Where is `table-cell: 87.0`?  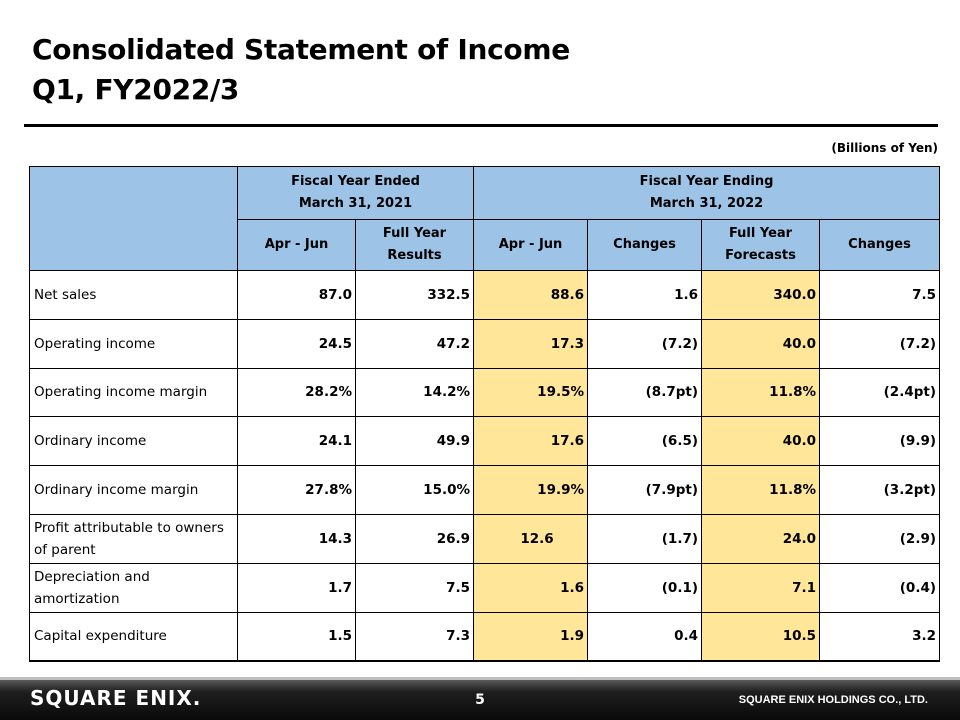
table-cell: 87.0 is located at coordinates (296, 295).